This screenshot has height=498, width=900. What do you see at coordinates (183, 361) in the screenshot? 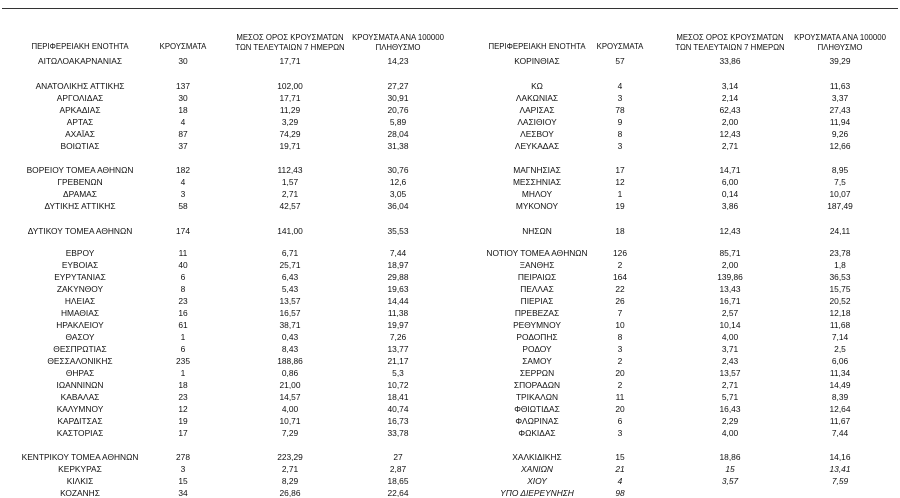
I see `cell-value: 235` at bounding box center [183, 361].